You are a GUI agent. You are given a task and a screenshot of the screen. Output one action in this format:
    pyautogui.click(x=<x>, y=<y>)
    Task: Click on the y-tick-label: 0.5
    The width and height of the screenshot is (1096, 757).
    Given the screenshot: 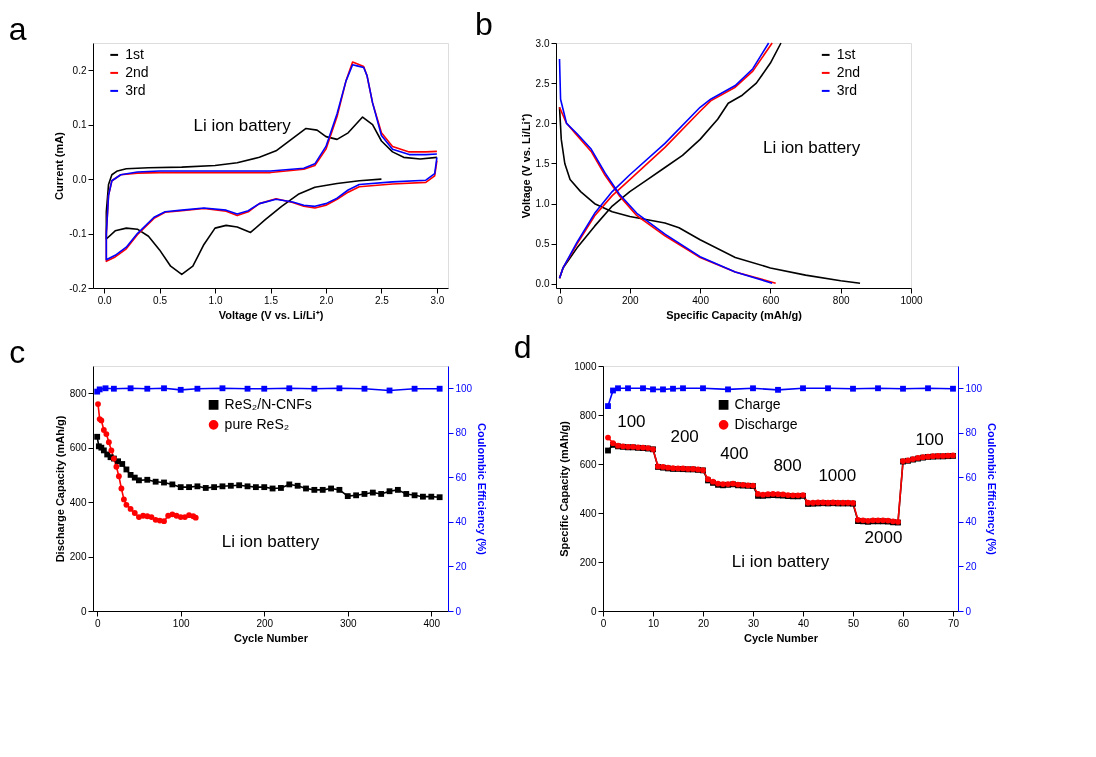 What is the action you would take?
    pyautogui.click(x=542, y=244)
    